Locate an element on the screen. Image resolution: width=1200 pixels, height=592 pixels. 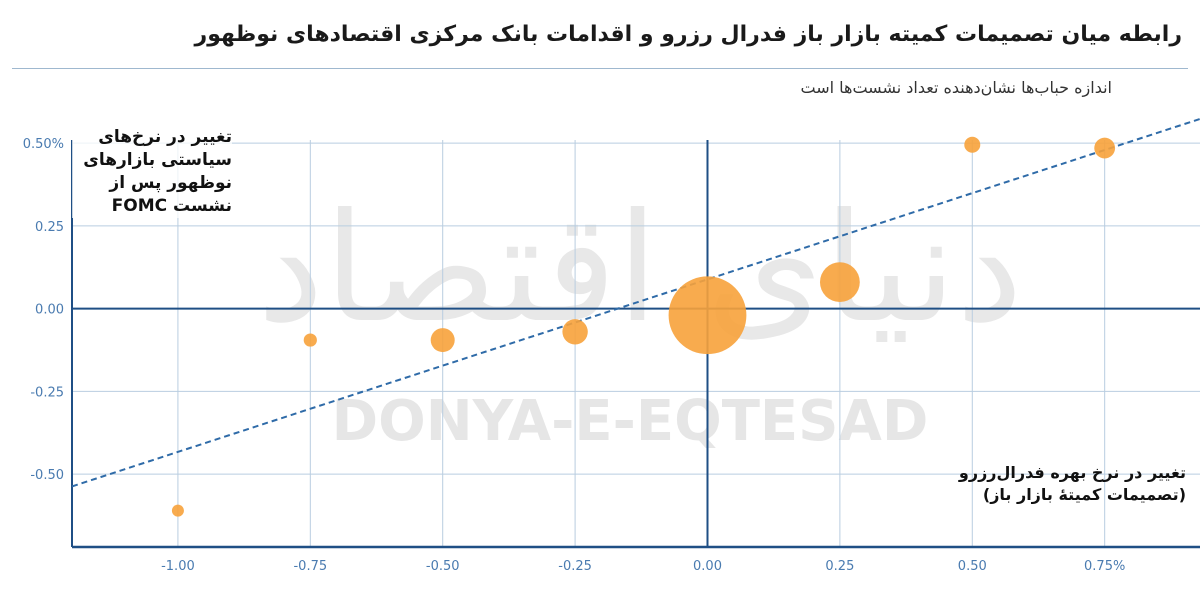
x-tick-label: -1.00 is located at coordinates (178, 566).